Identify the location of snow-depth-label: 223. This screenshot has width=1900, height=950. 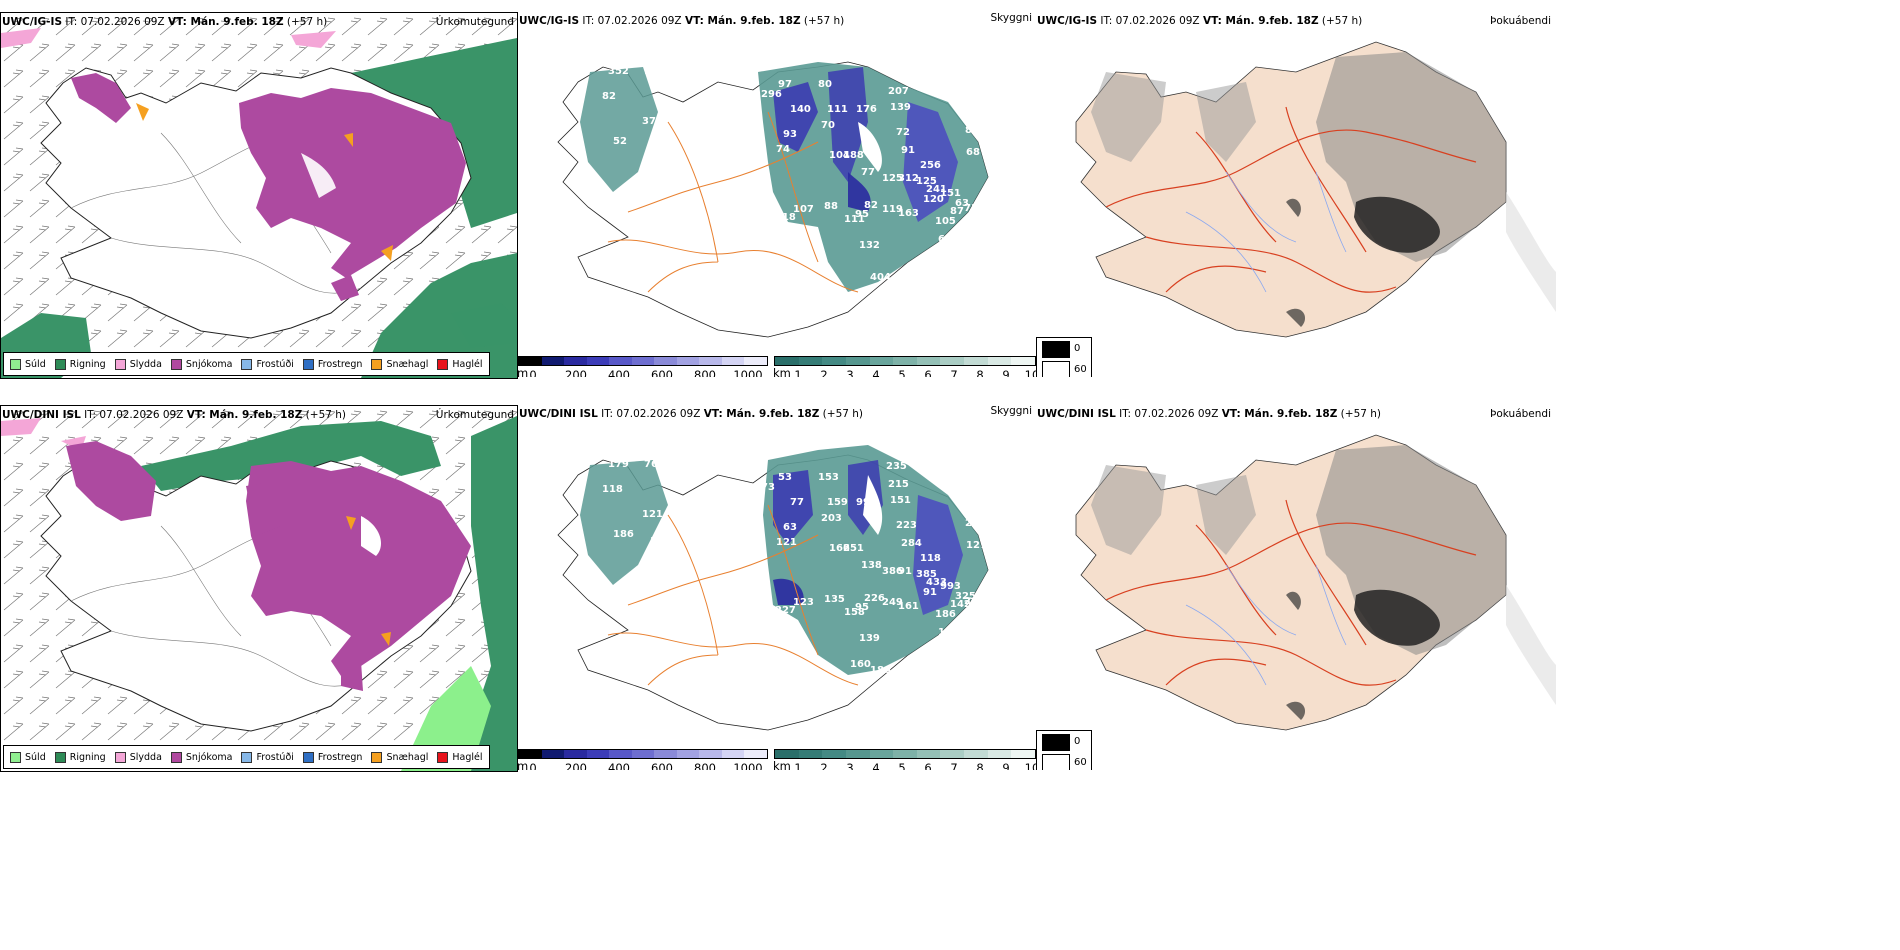
(906, 525).